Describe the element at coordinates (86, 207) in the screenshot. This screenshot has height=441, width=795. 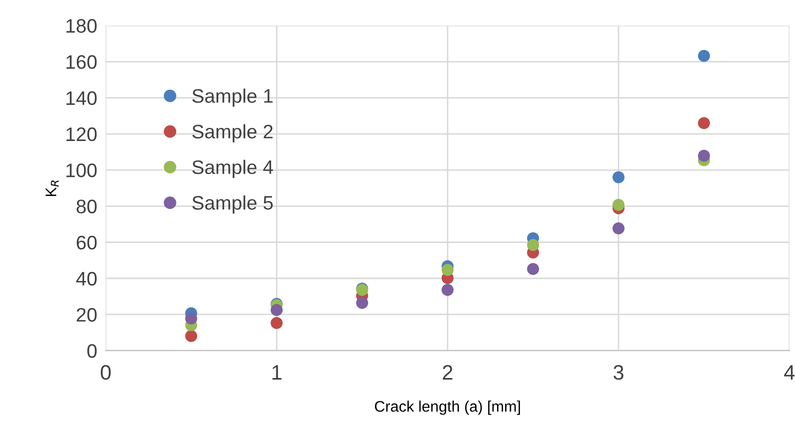
I see `y-tick-label: 80` at that location.